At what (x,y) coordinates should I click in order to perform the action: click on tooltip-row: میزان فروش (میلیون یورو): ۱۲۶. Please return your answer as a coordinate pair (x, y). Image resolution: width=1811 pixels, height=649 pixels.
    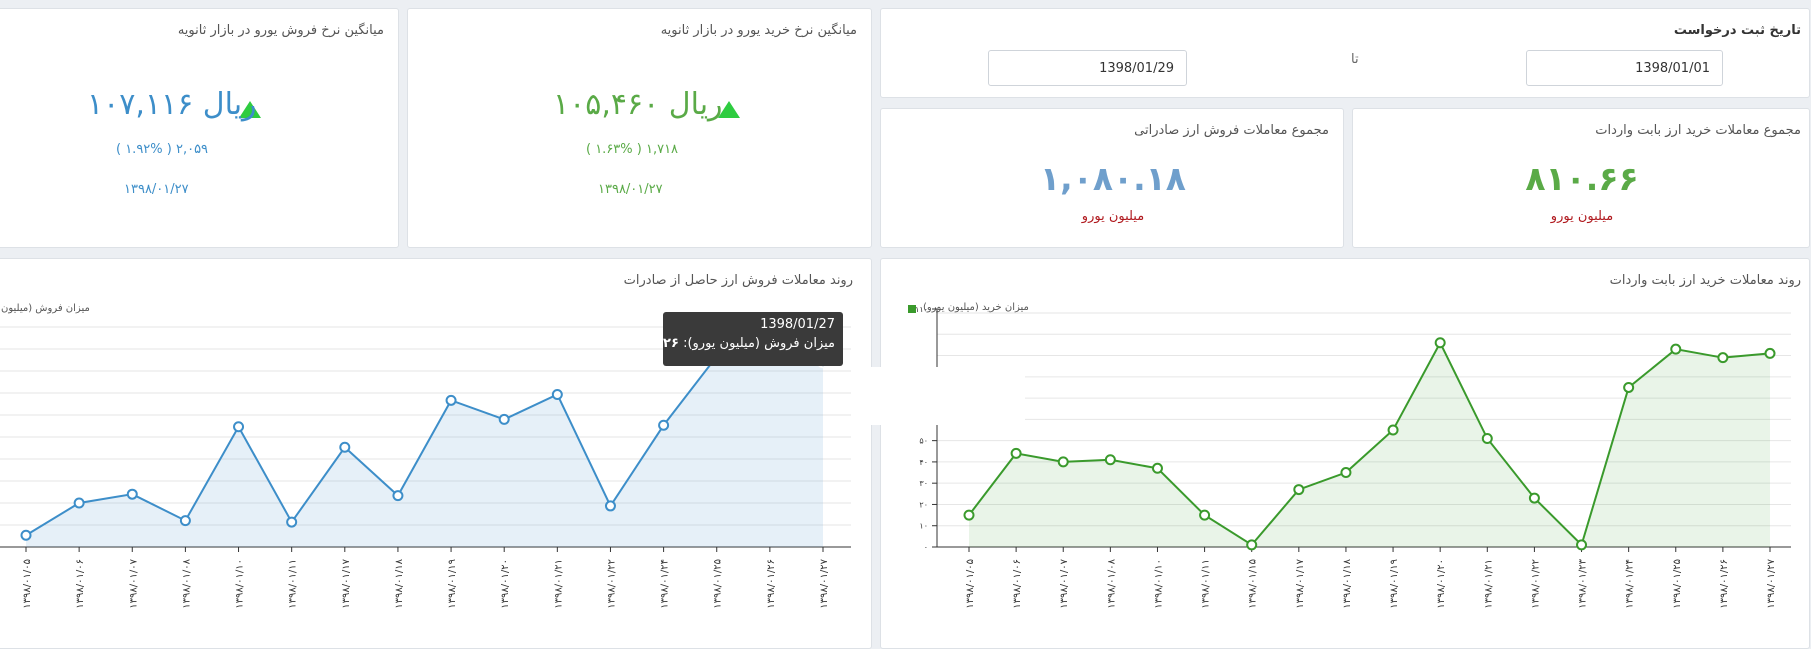
    Looking at the image, I should click on (745, 343).